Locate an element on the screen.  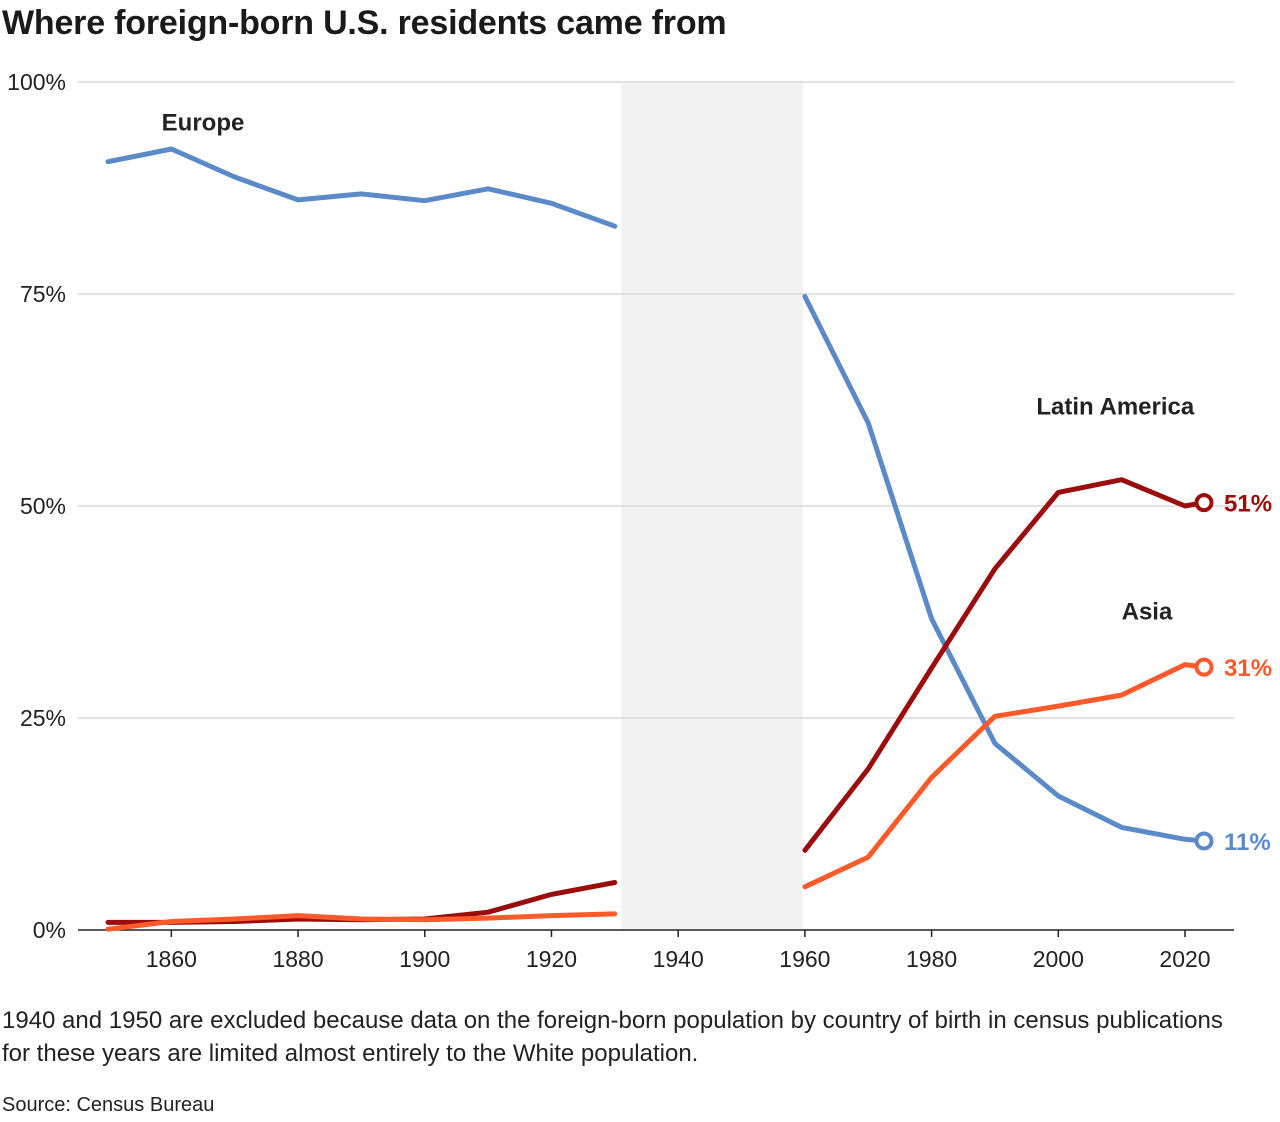
x-tick-label: 2020 is located at coordinates (1184, 959).